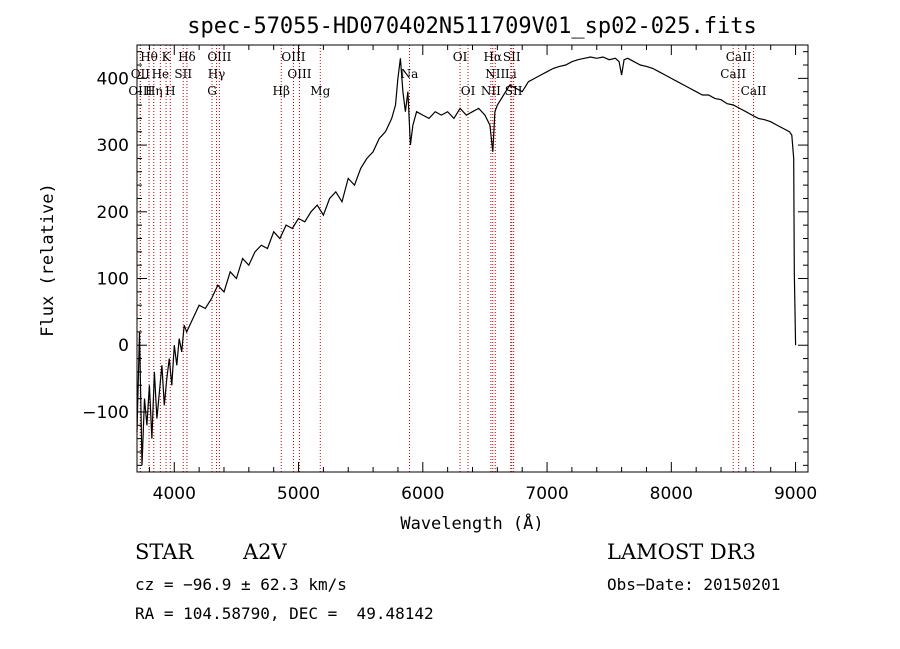 Image resolution: width=900 pixels, height=649 pixels. What do you see at coordinates (410, 74) in the screenshot?
I see `spectral-line-label: Na` at bounding box center [410, 74].